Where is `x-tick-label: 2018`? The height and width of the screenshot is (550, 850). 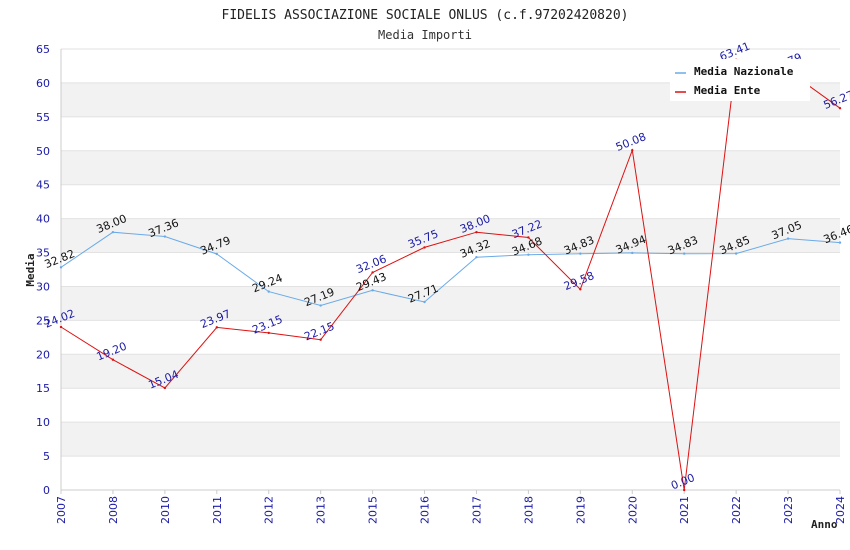 x-tick-label: 2018 is located at coordinates (528, 510).